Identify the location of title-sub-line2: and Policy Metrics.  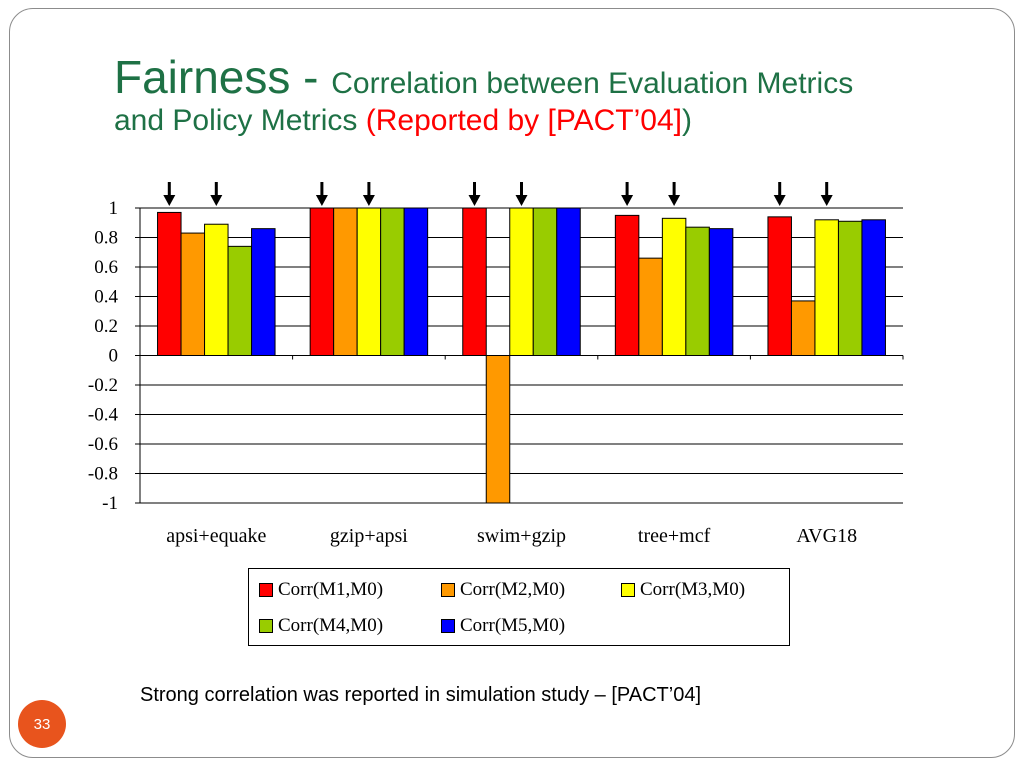
(240, 120).